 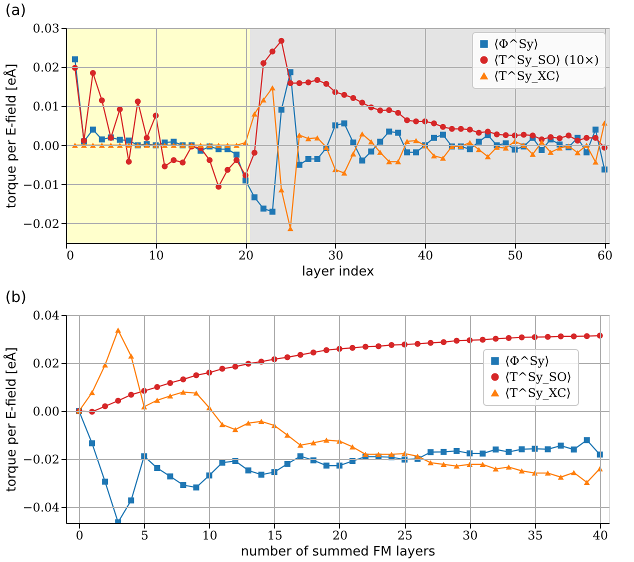 What do you see at coordinates (46, 29) in the screenshot?
I see `y-tick-label: 0.03` at bounding box center [46, 29].